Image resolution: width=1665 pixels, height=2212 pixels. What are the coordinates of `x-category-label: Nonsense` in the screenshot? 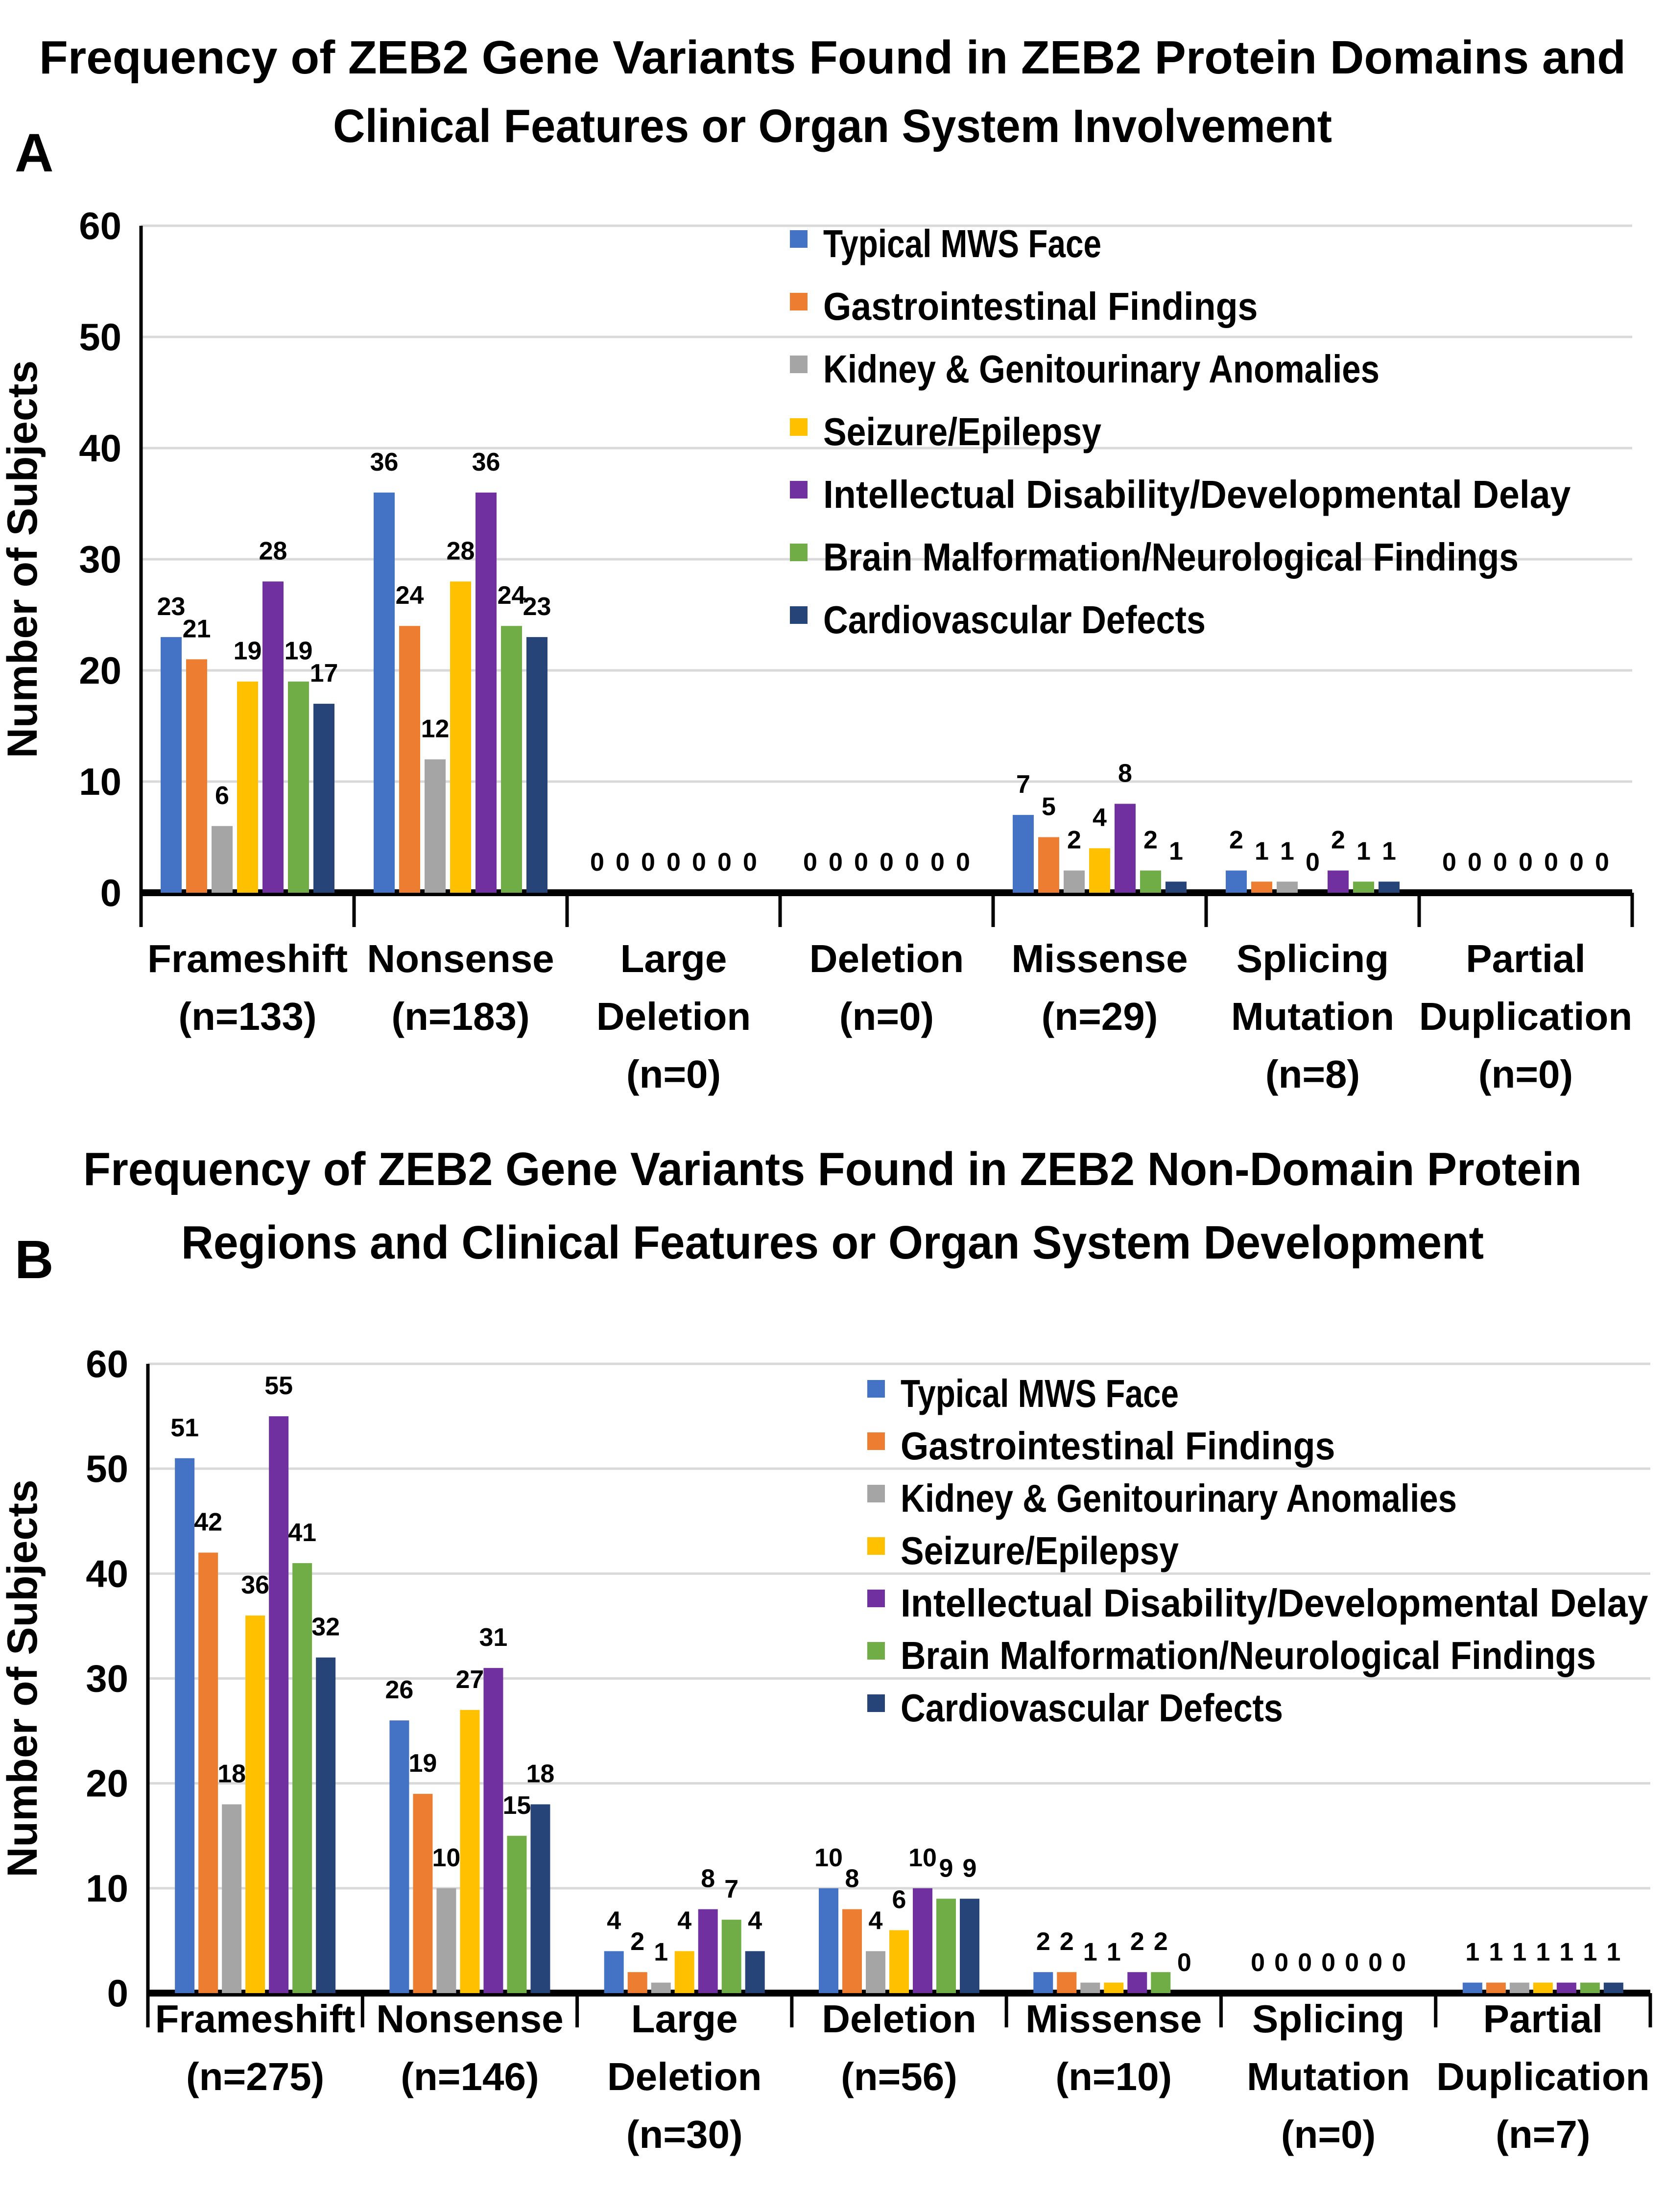 It's located at (469, 2019).